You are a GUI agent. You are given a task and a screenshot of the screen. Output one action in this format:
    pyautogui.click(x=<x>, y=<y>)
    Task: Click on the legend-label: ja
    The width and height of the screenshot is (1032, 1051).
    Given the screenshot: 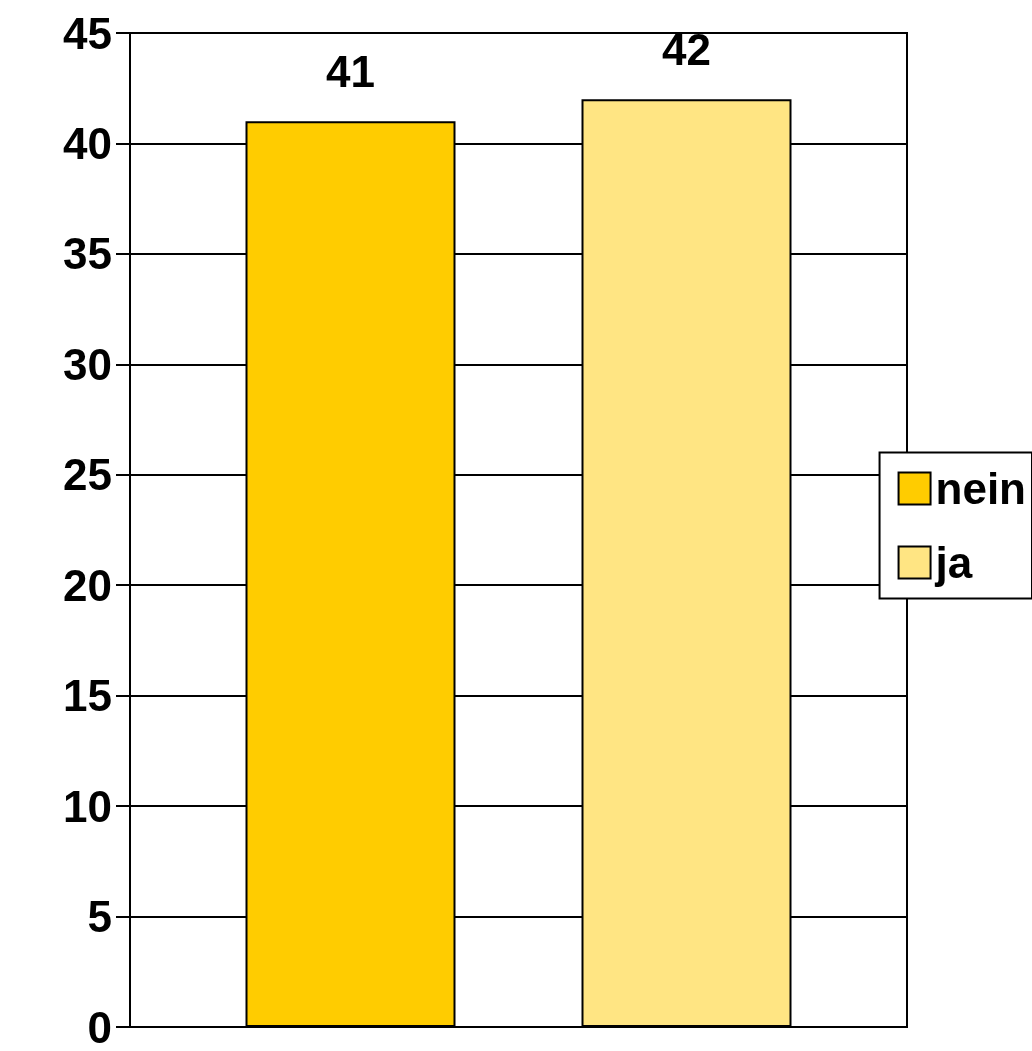 What is the action you would take?
    pyautogui.click(x=953, y=562)
    